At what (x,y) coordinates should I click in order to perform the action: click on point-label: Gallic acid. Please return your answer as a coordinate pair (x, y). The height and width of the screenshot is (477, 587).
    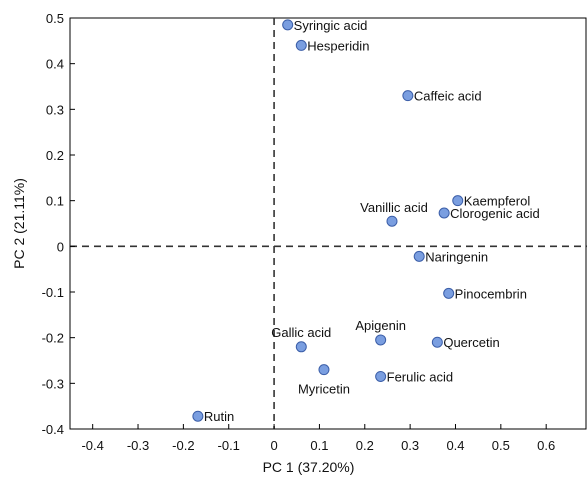
    Looking at the image, I should click on (301, 332).